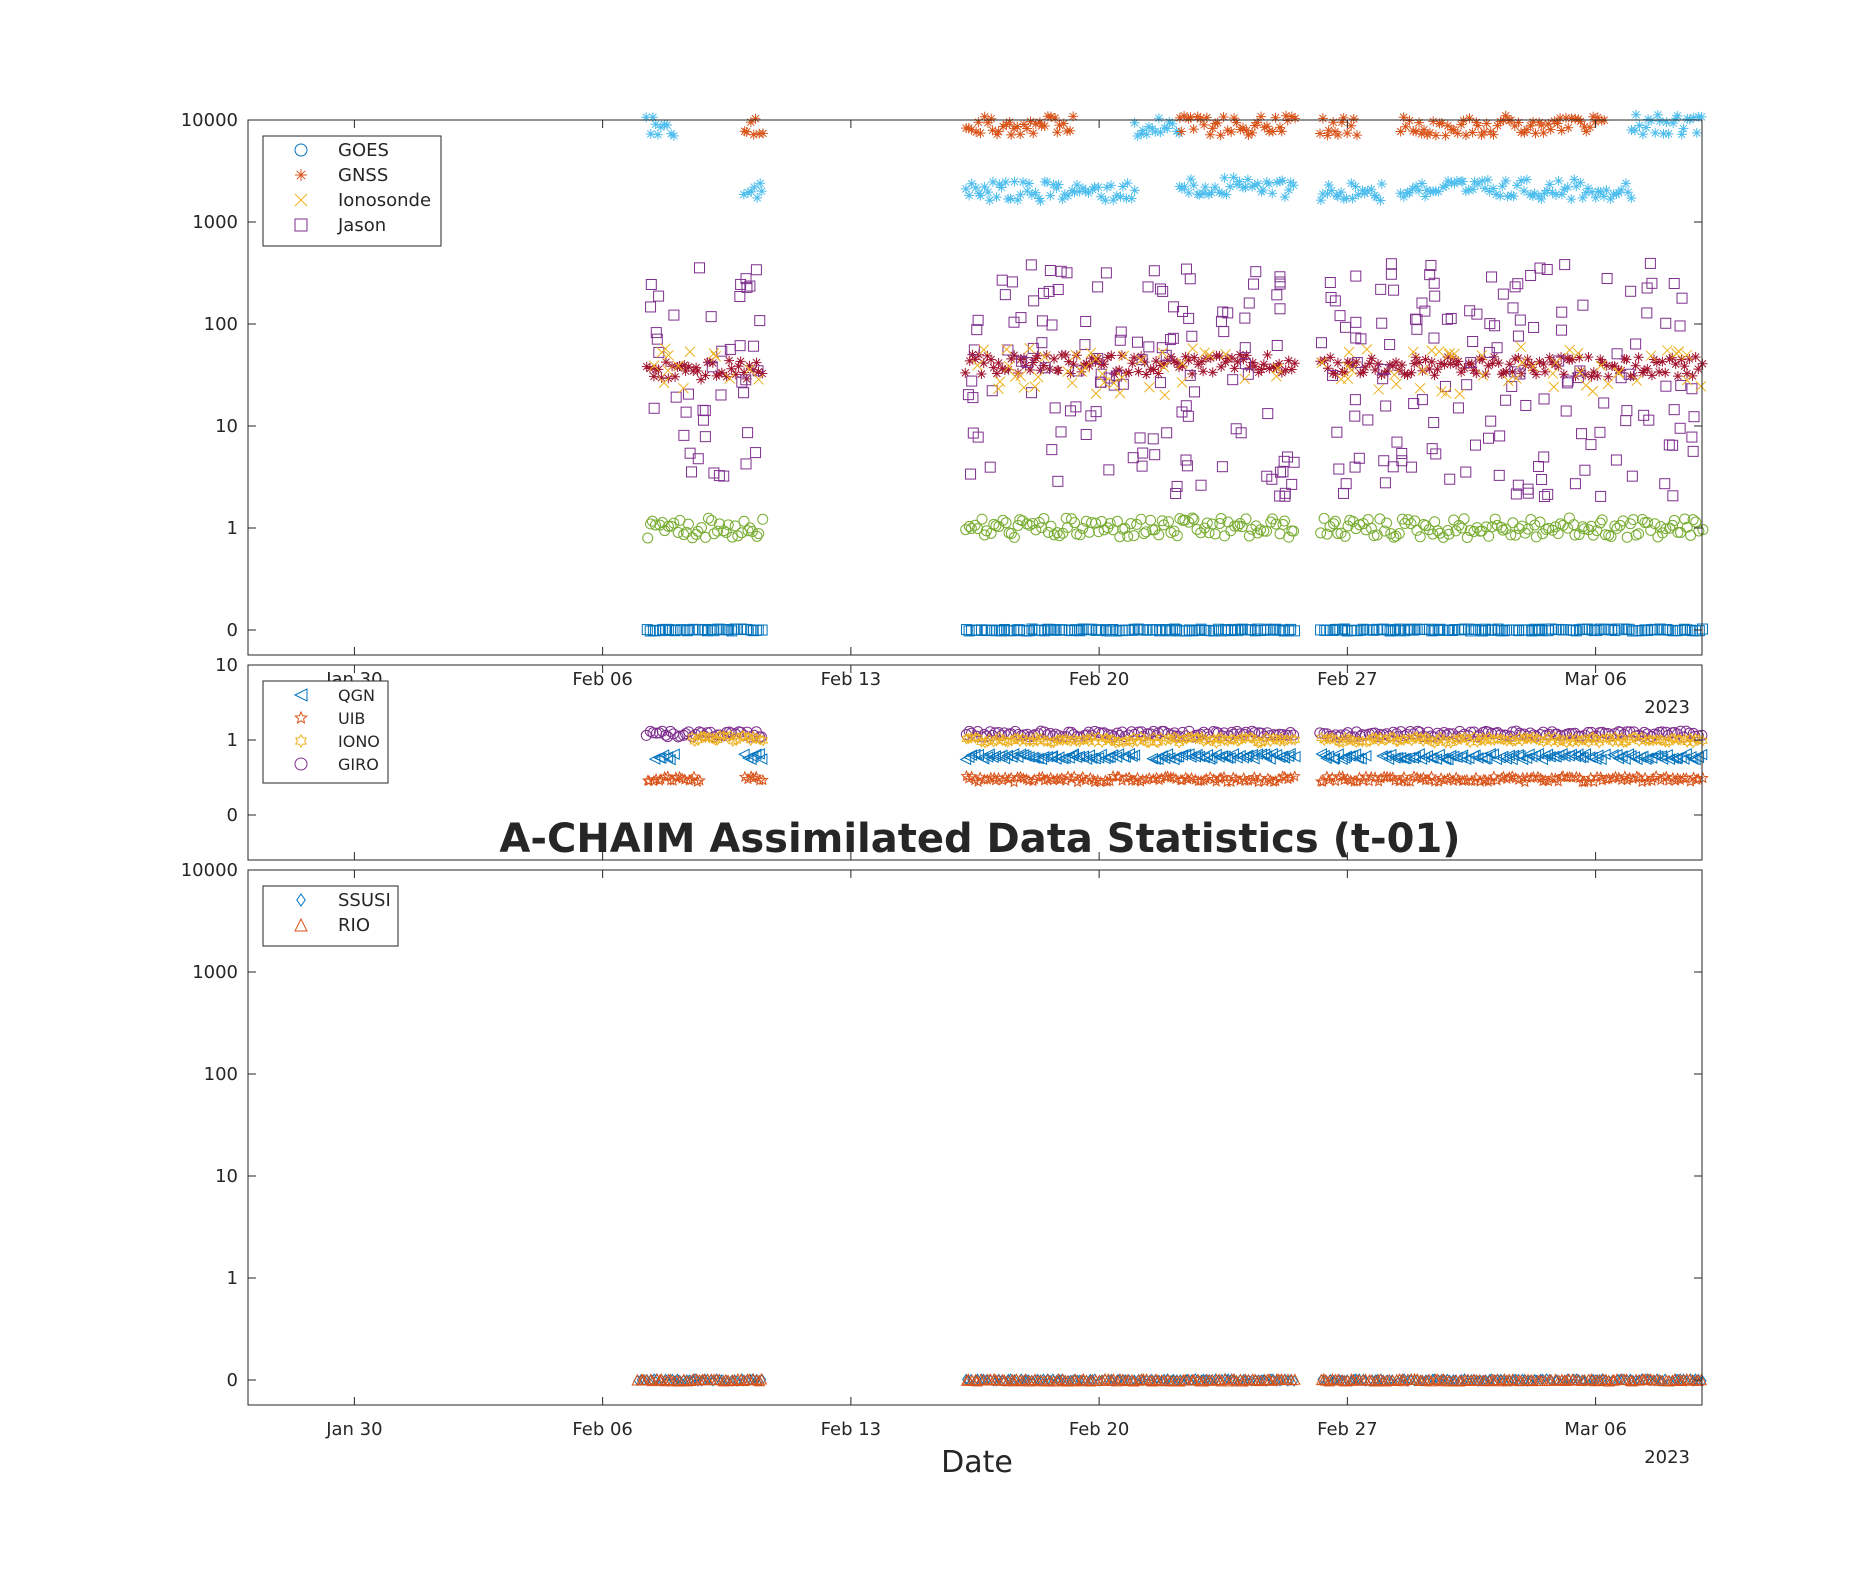 This screenshot has width=1875, height=1572. I want to click on plot-area, so click(1169, 1379).